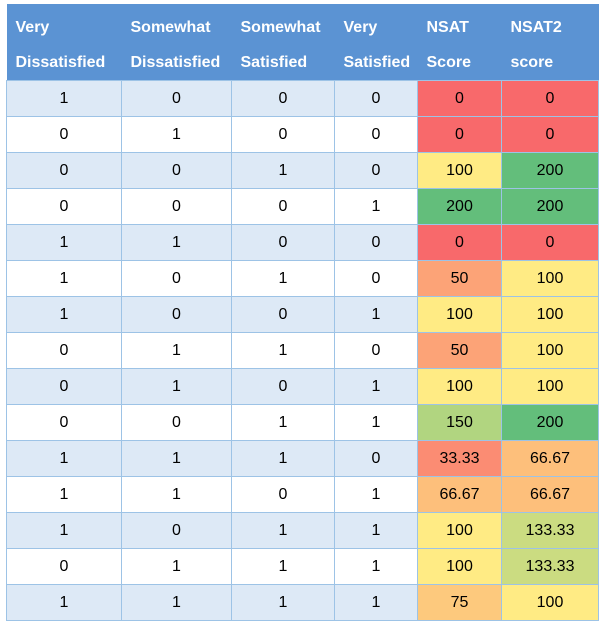 The image size is (604, 621). Describe the element at coordinates (459, 458) in the screenshot. I see `nsat-score-cell: 33.33` at that location.